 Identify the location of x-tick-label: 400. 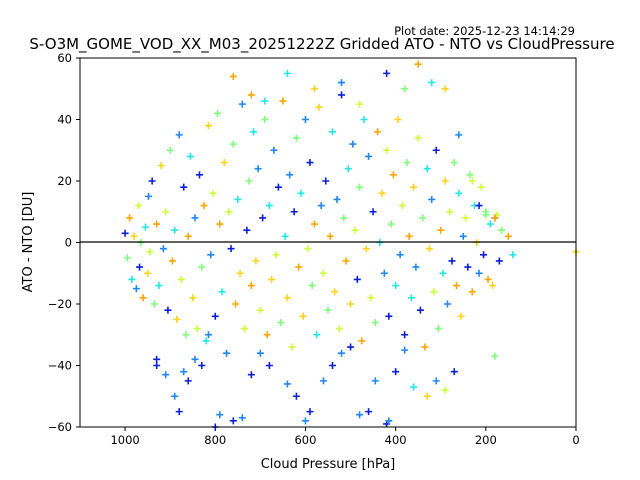
(396, 440).